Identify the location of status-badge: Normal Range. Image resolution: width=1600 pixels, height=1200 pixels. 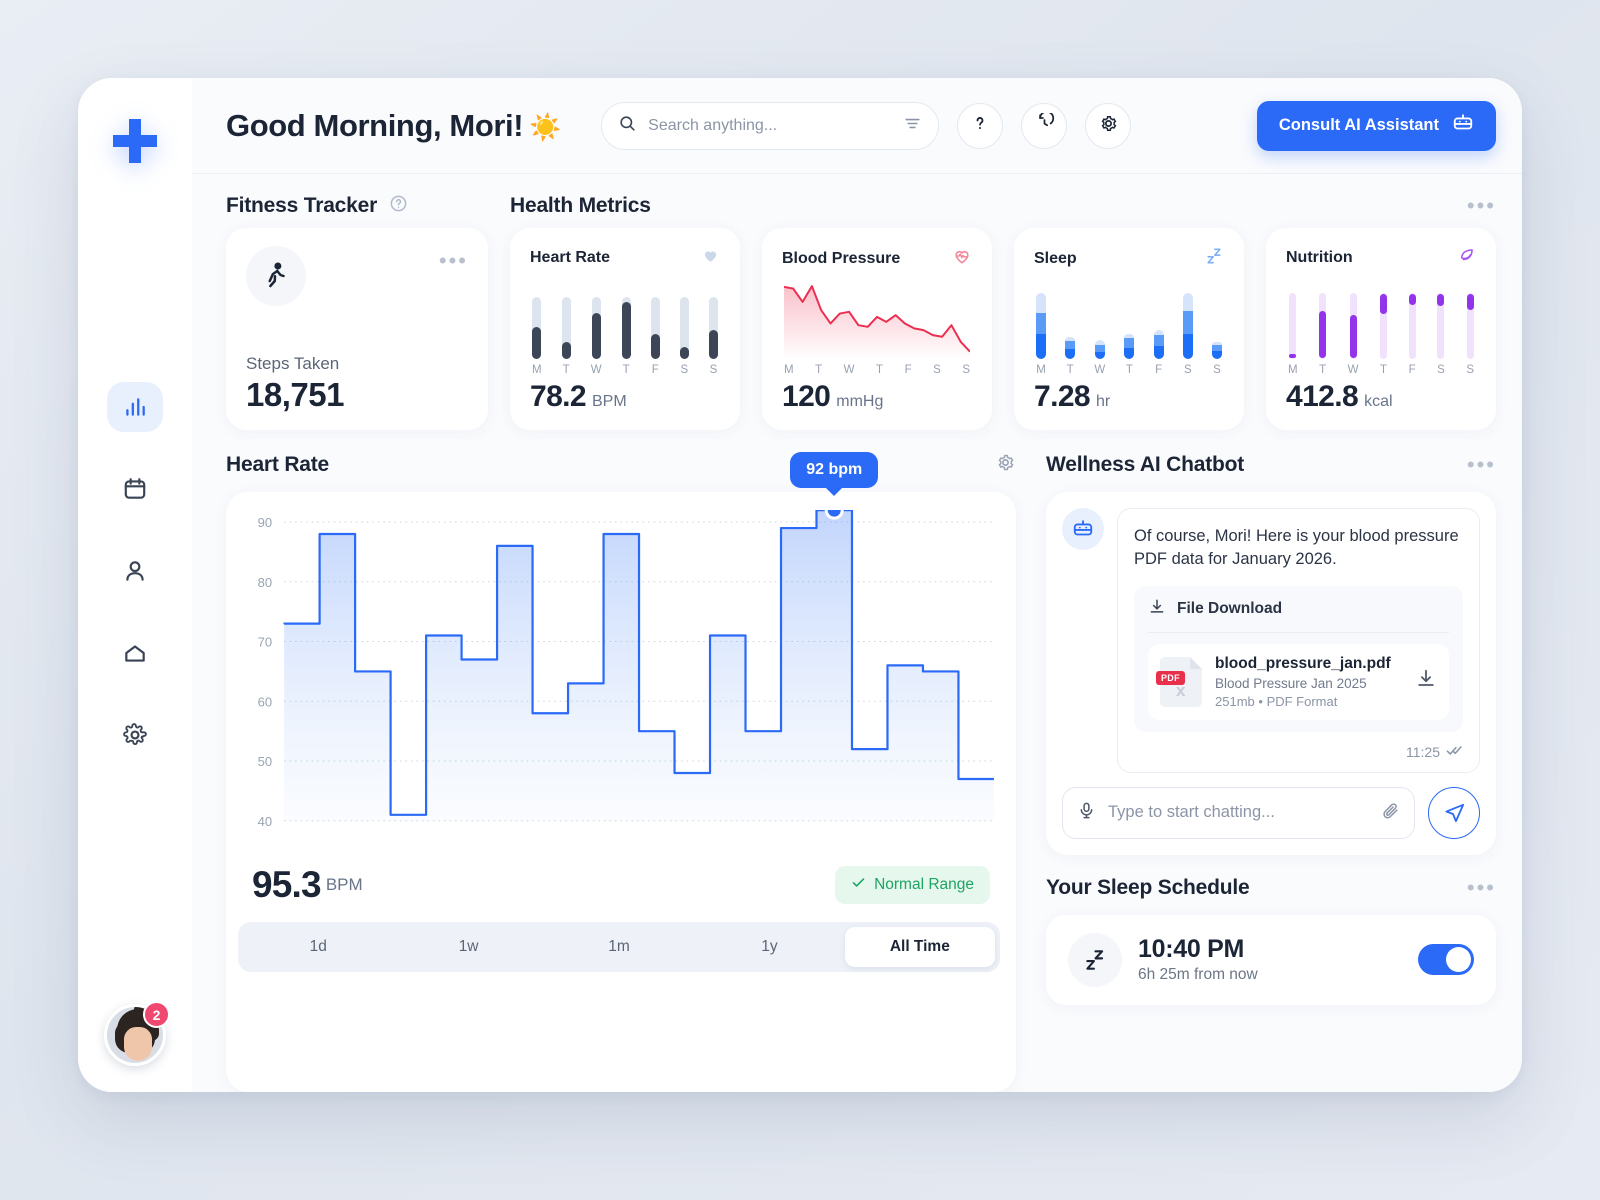
(912, 885).